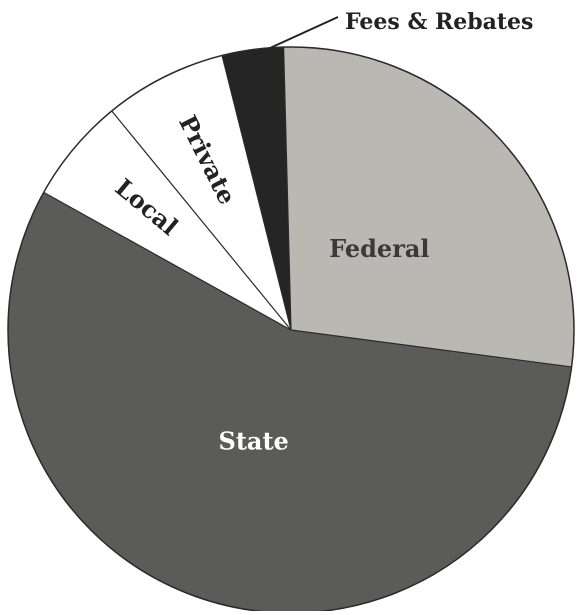 The width and height of the screenshot is (579, 615). What do you see at coordinates (254, 440) in the screenshot?
I see `slice-label-state: State` at bounding box center [254, 440].